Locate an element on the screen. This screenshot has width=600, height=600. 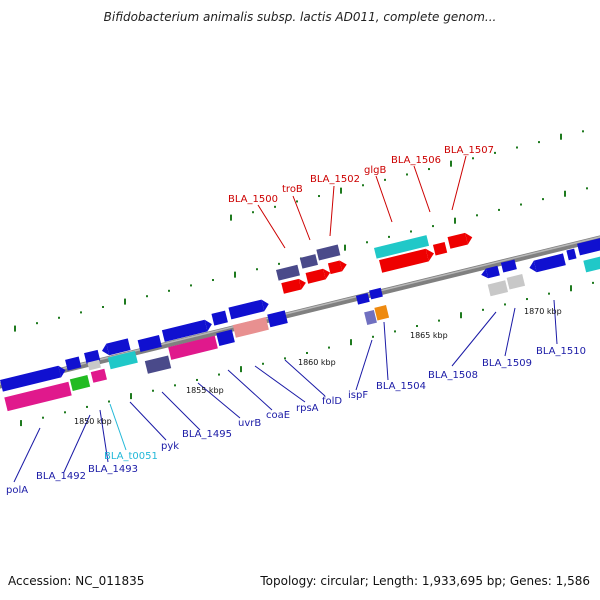
gene-label: polA is located at coordinates (17, 490).